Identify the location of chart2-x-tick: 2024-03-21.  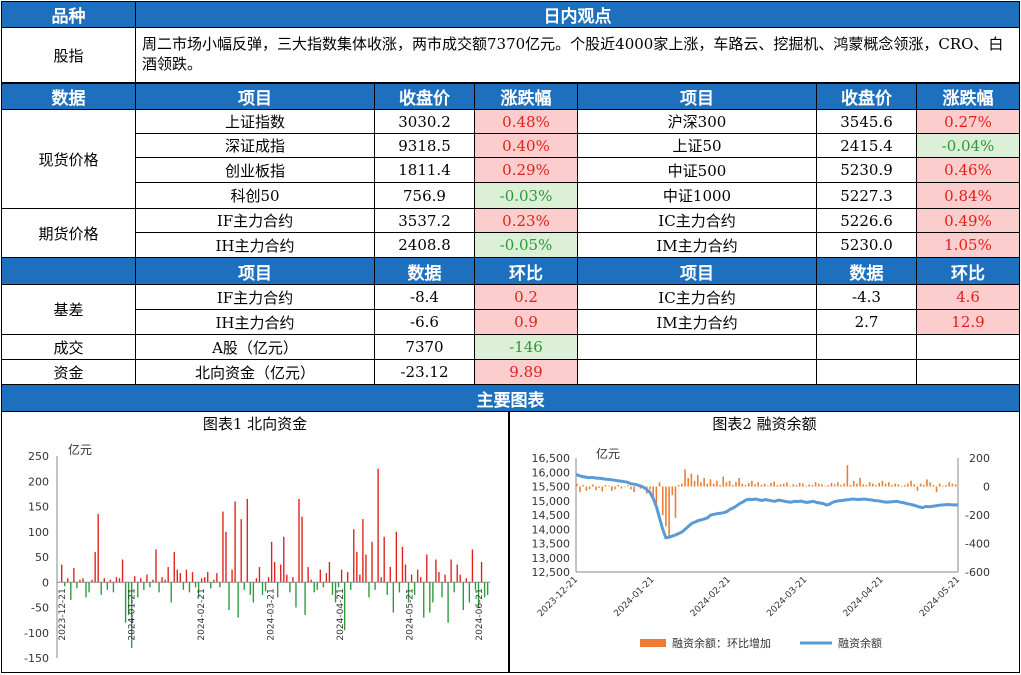
(787, 597).